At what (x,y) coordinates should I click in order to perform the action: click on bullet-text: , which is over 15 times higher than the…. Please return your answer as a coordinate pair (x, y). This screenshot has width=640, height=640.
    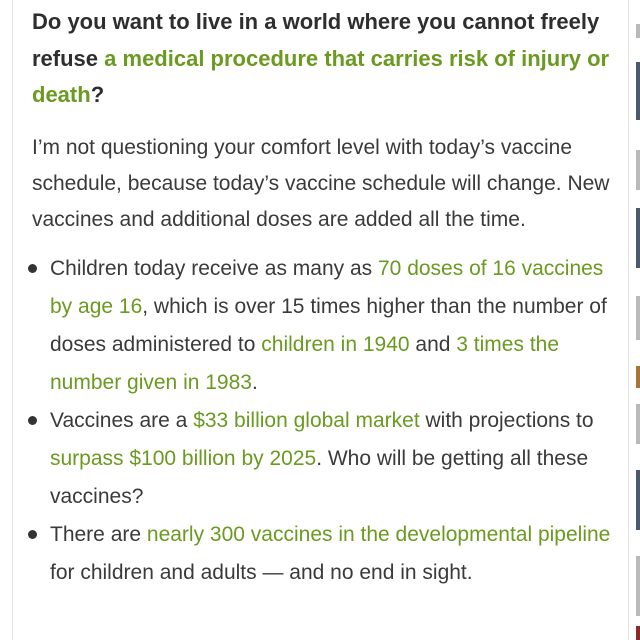
    Looking at the image, I should click on (328, 325).